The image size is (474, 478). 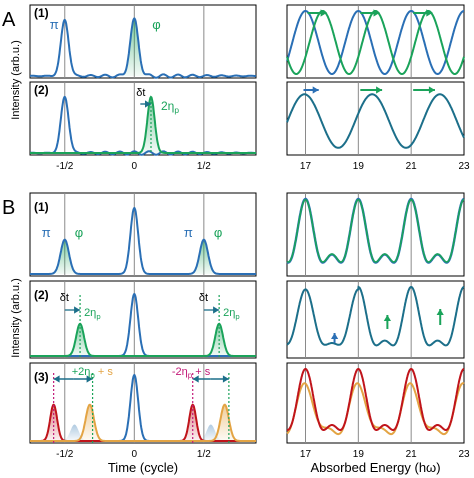 What do you see at coordinates (204, 166) in the screenshot?
I see `time-tick-0-2: 1/2` at bounding box center [204, 166].